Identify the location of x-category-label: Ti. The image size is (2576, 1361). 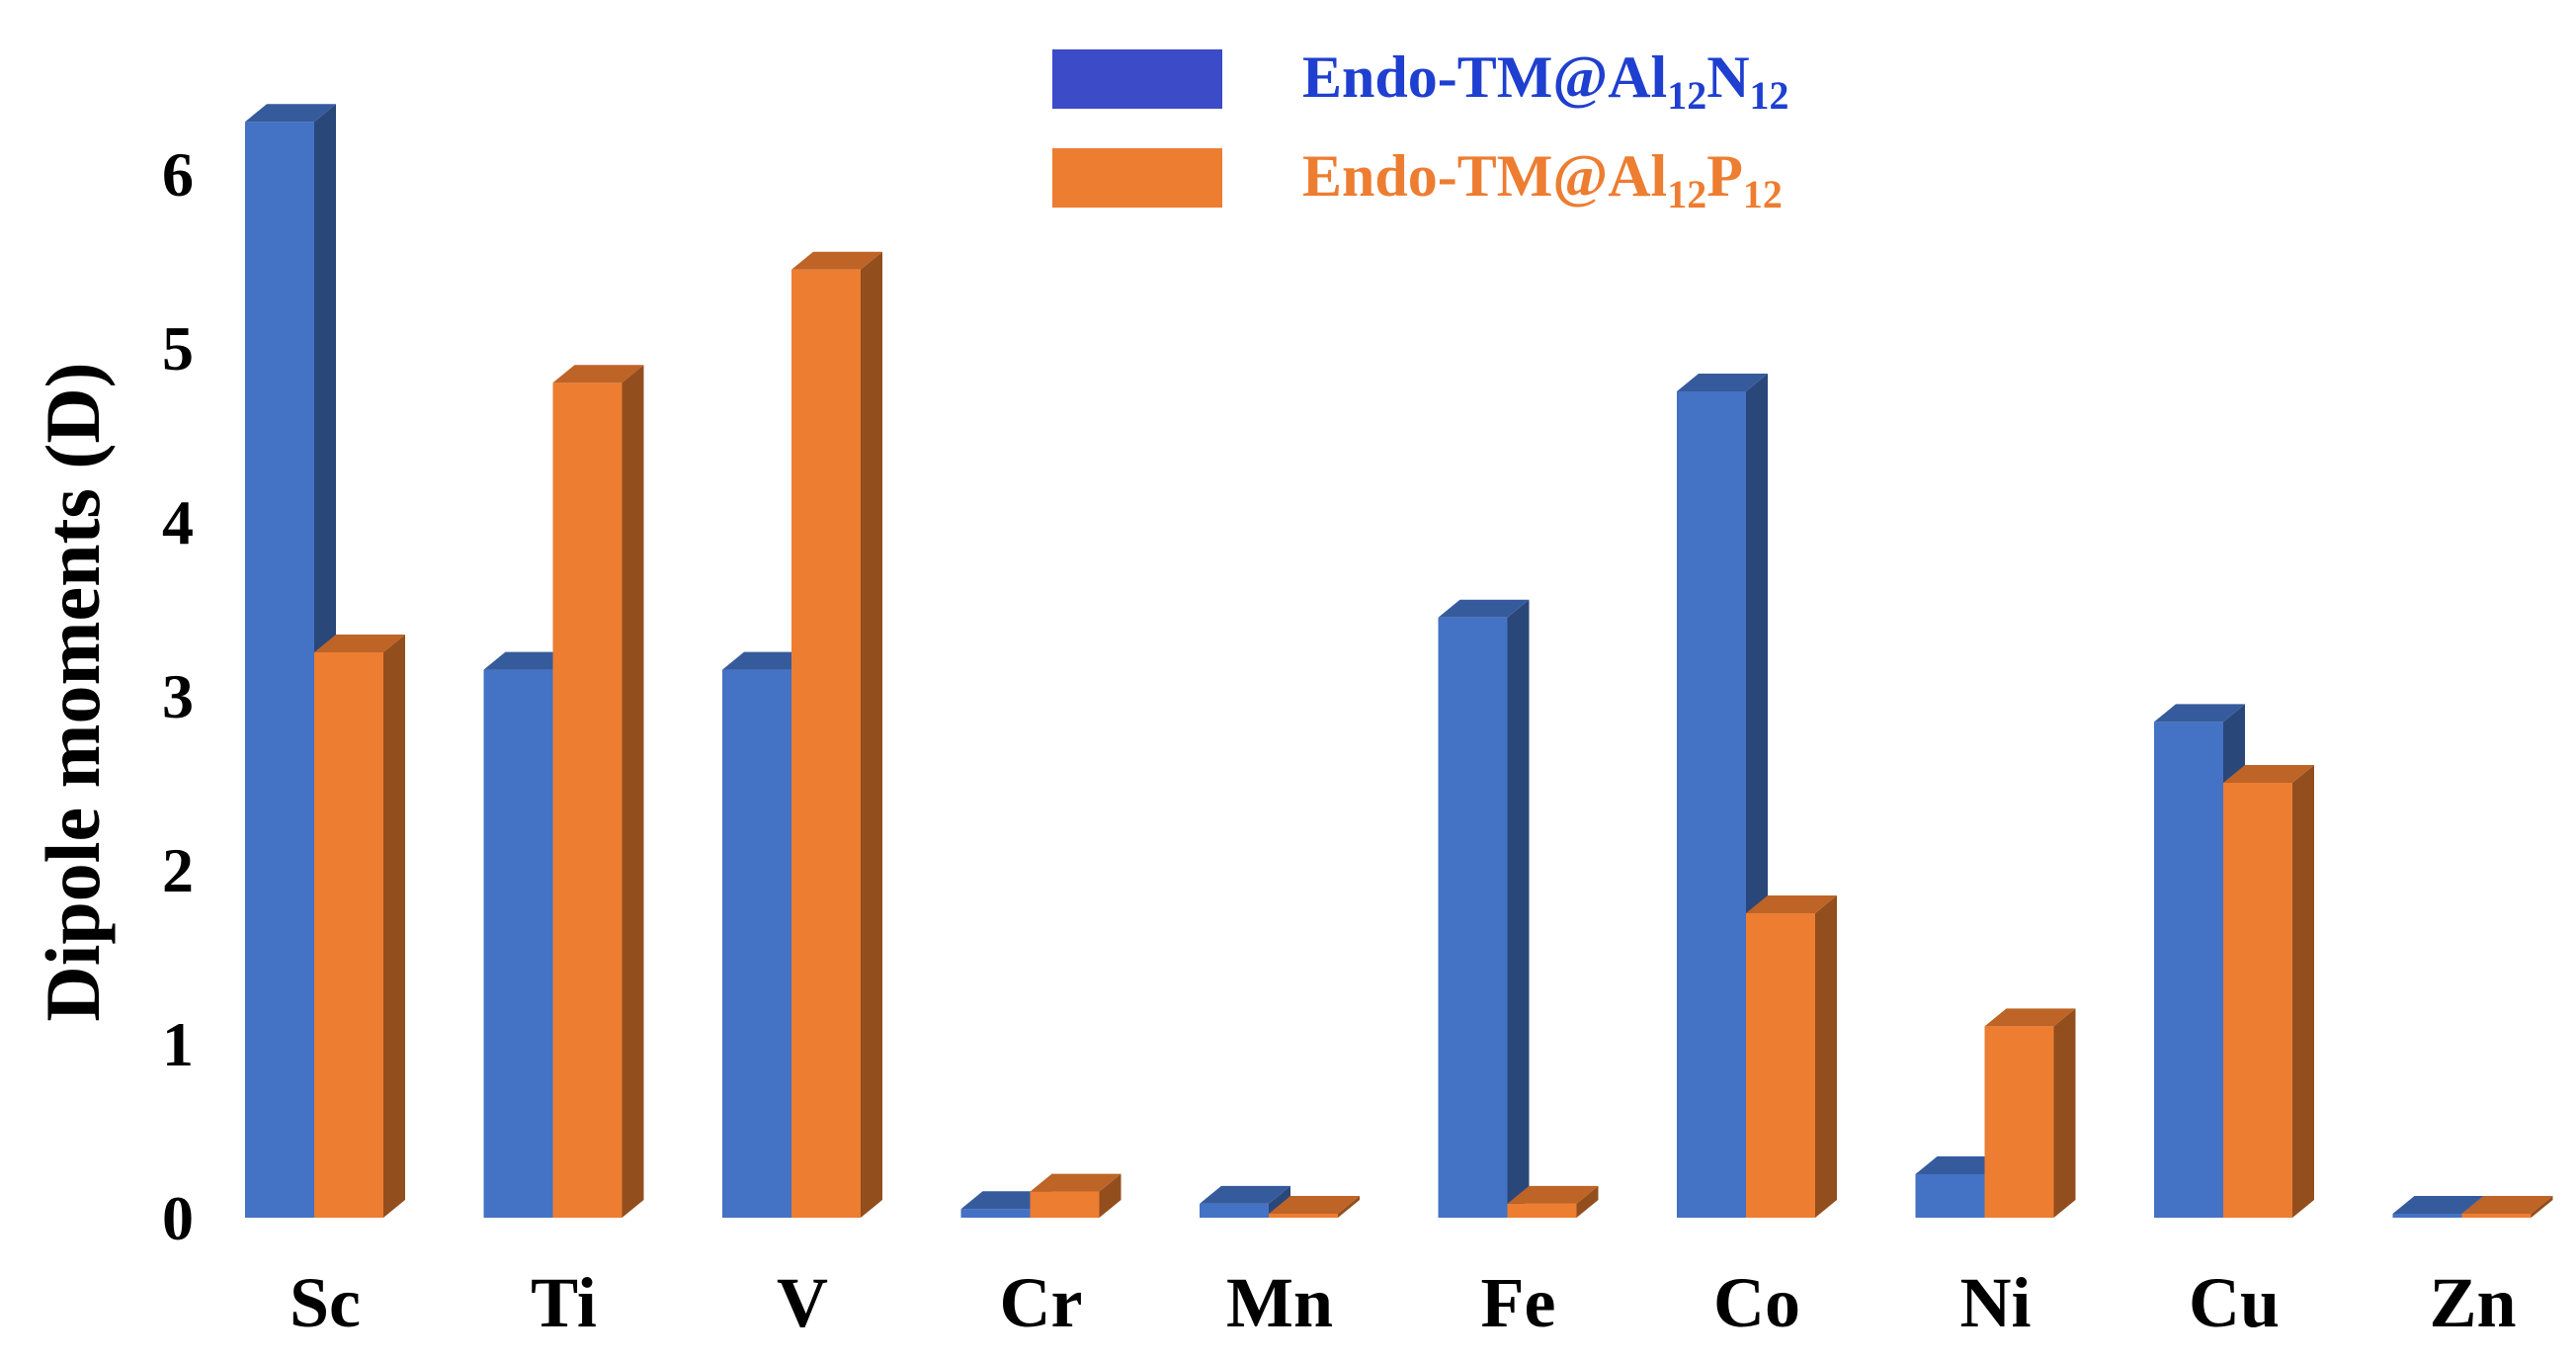
(564, 1302).